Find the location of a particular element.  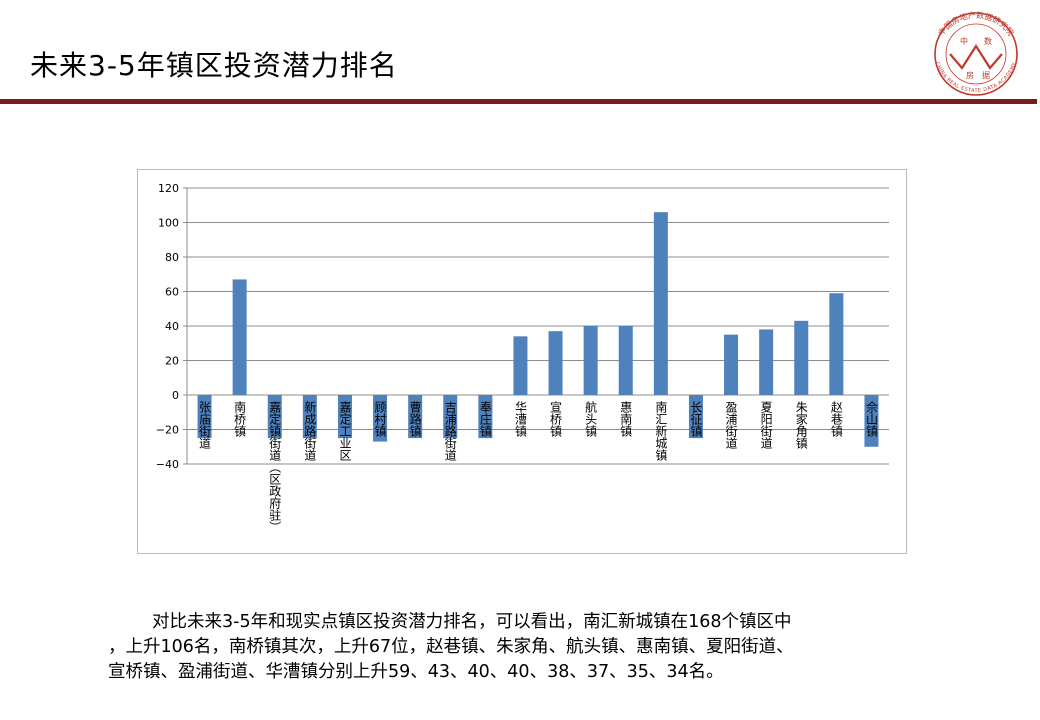

caption-line-1: 对比未来3-5年和现实点镇区投资潜力排名，可以看出，南汇新城镇在168个镇区中 is located at coordinates (472, 622).